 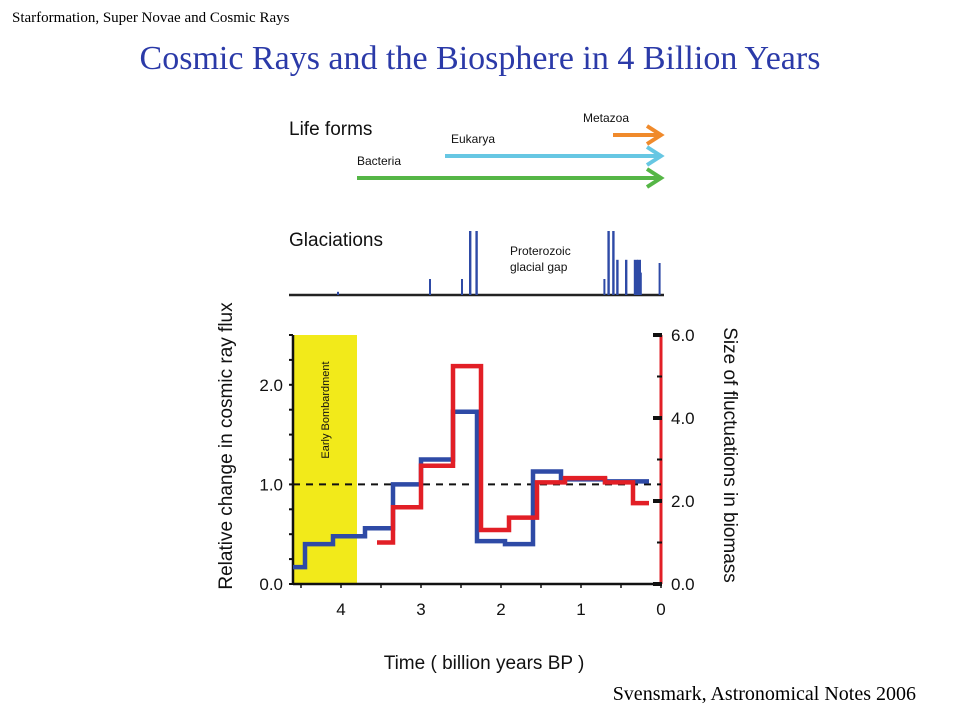 What do you see at coordinates (420, 609) in the screenshot?
I see `x-tick-label: 3` at bounding box center [420, 609].